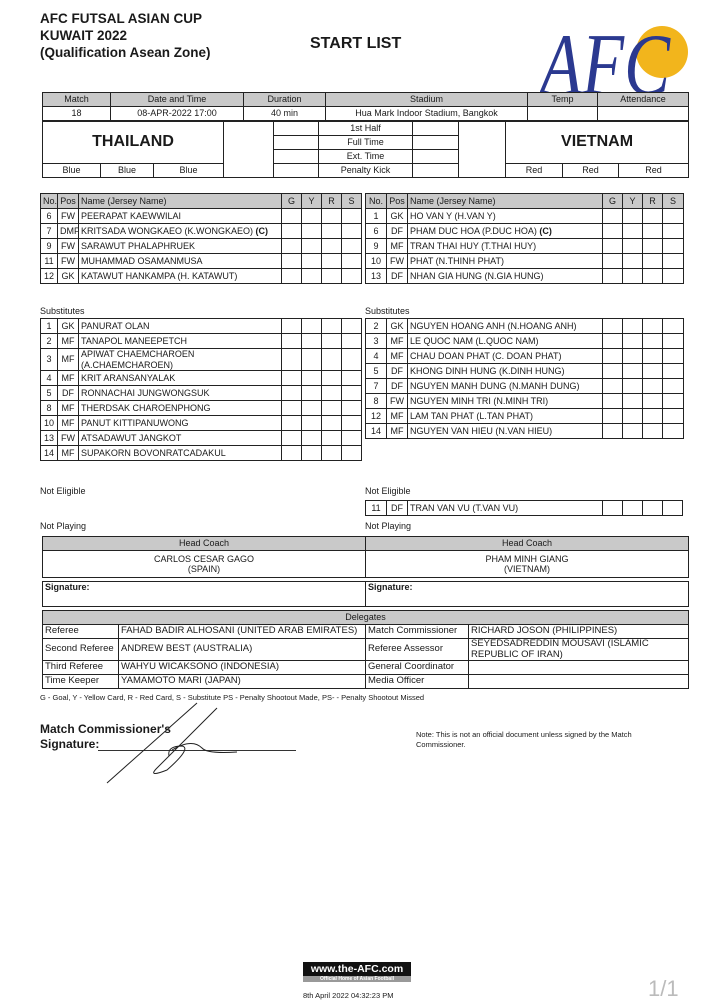  What do you see at coordinates (201, 393) in the screenshot?
I see `player-row: 5 DF RONNACHAI JUNGWONGSUK` at bounding box center [201, 393].